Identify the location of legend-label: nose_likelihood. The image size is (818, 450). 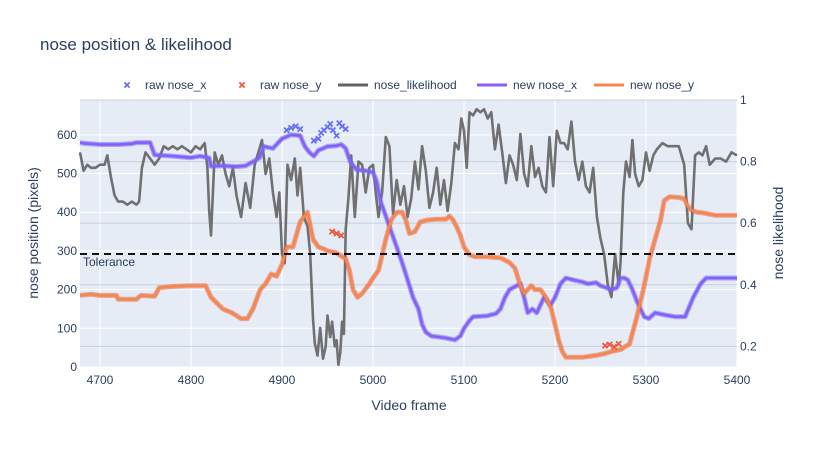
(415, 85).